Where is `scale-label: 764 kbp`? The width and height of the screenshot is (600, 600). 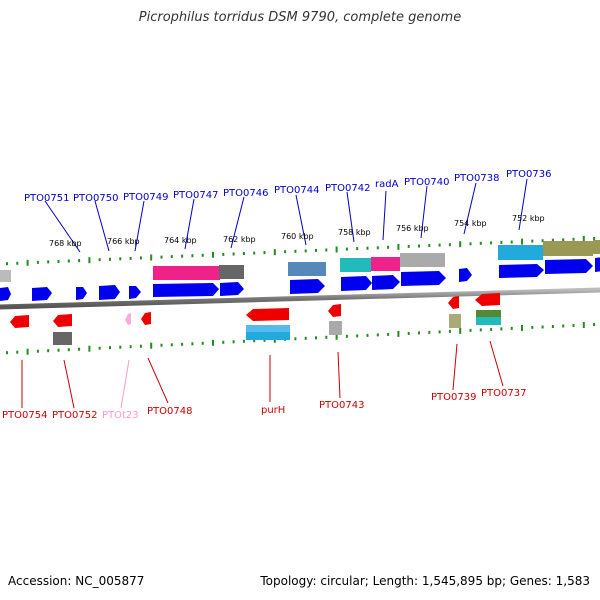 scale-label: 764 kbp is located at coordinates (180, 240).